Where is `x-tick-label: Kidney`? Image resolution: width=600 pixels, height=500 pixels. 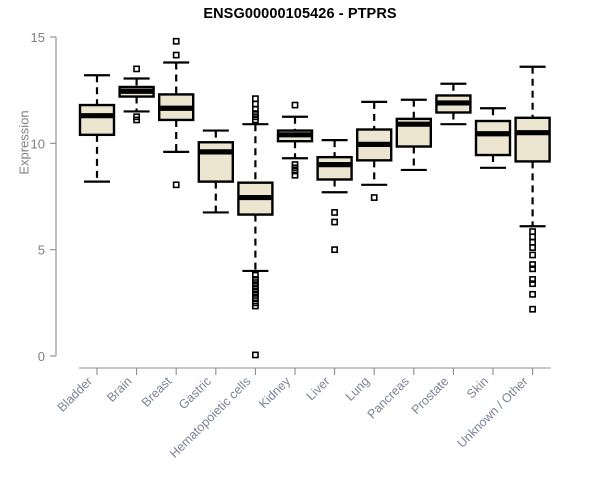 x-tick-label: Kidney is located at coordinates (274, 392).